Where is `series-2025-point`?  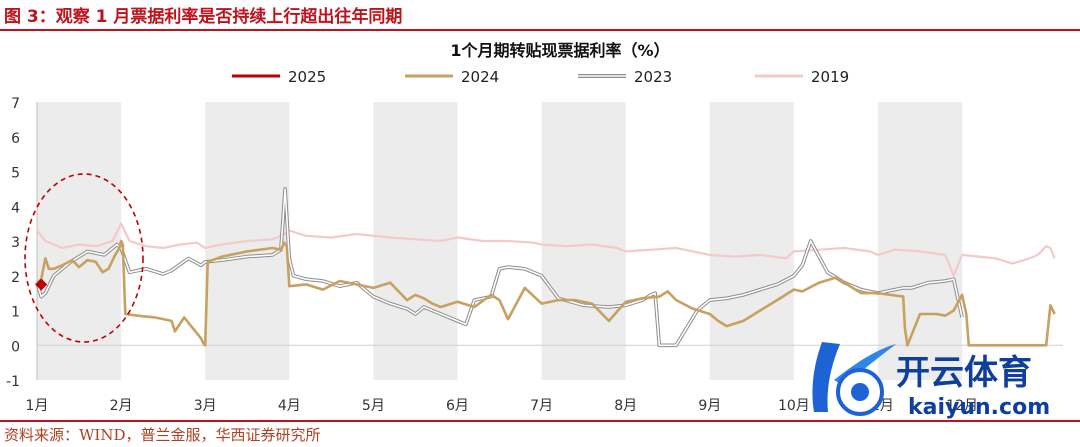
series-2025-point is located at coordinates (41, 284).